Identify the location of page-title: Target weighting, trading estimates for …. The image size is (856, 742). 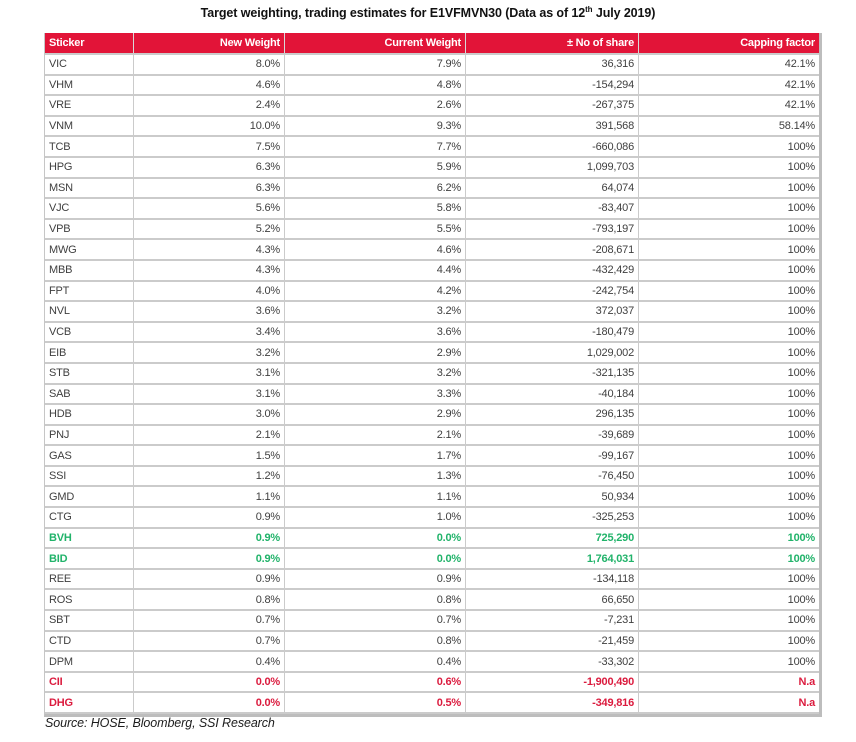
(428, 12).